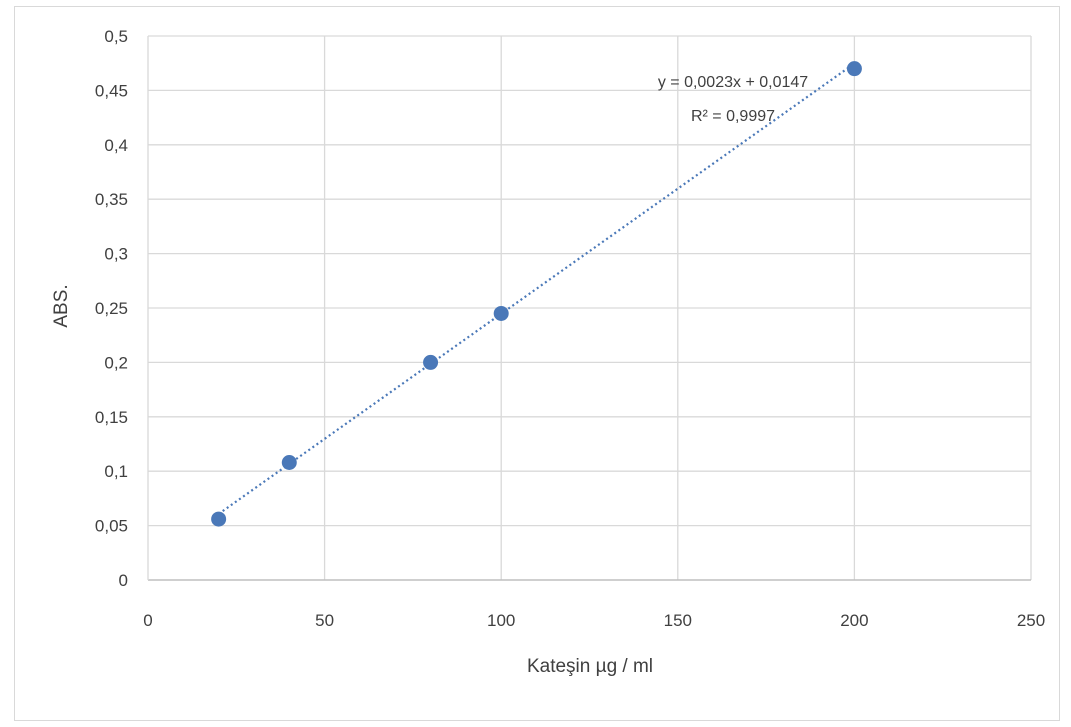  Describe the element at coordinates (324, 620) in the screenshot. I see `x-tick-label: 50` at that location.